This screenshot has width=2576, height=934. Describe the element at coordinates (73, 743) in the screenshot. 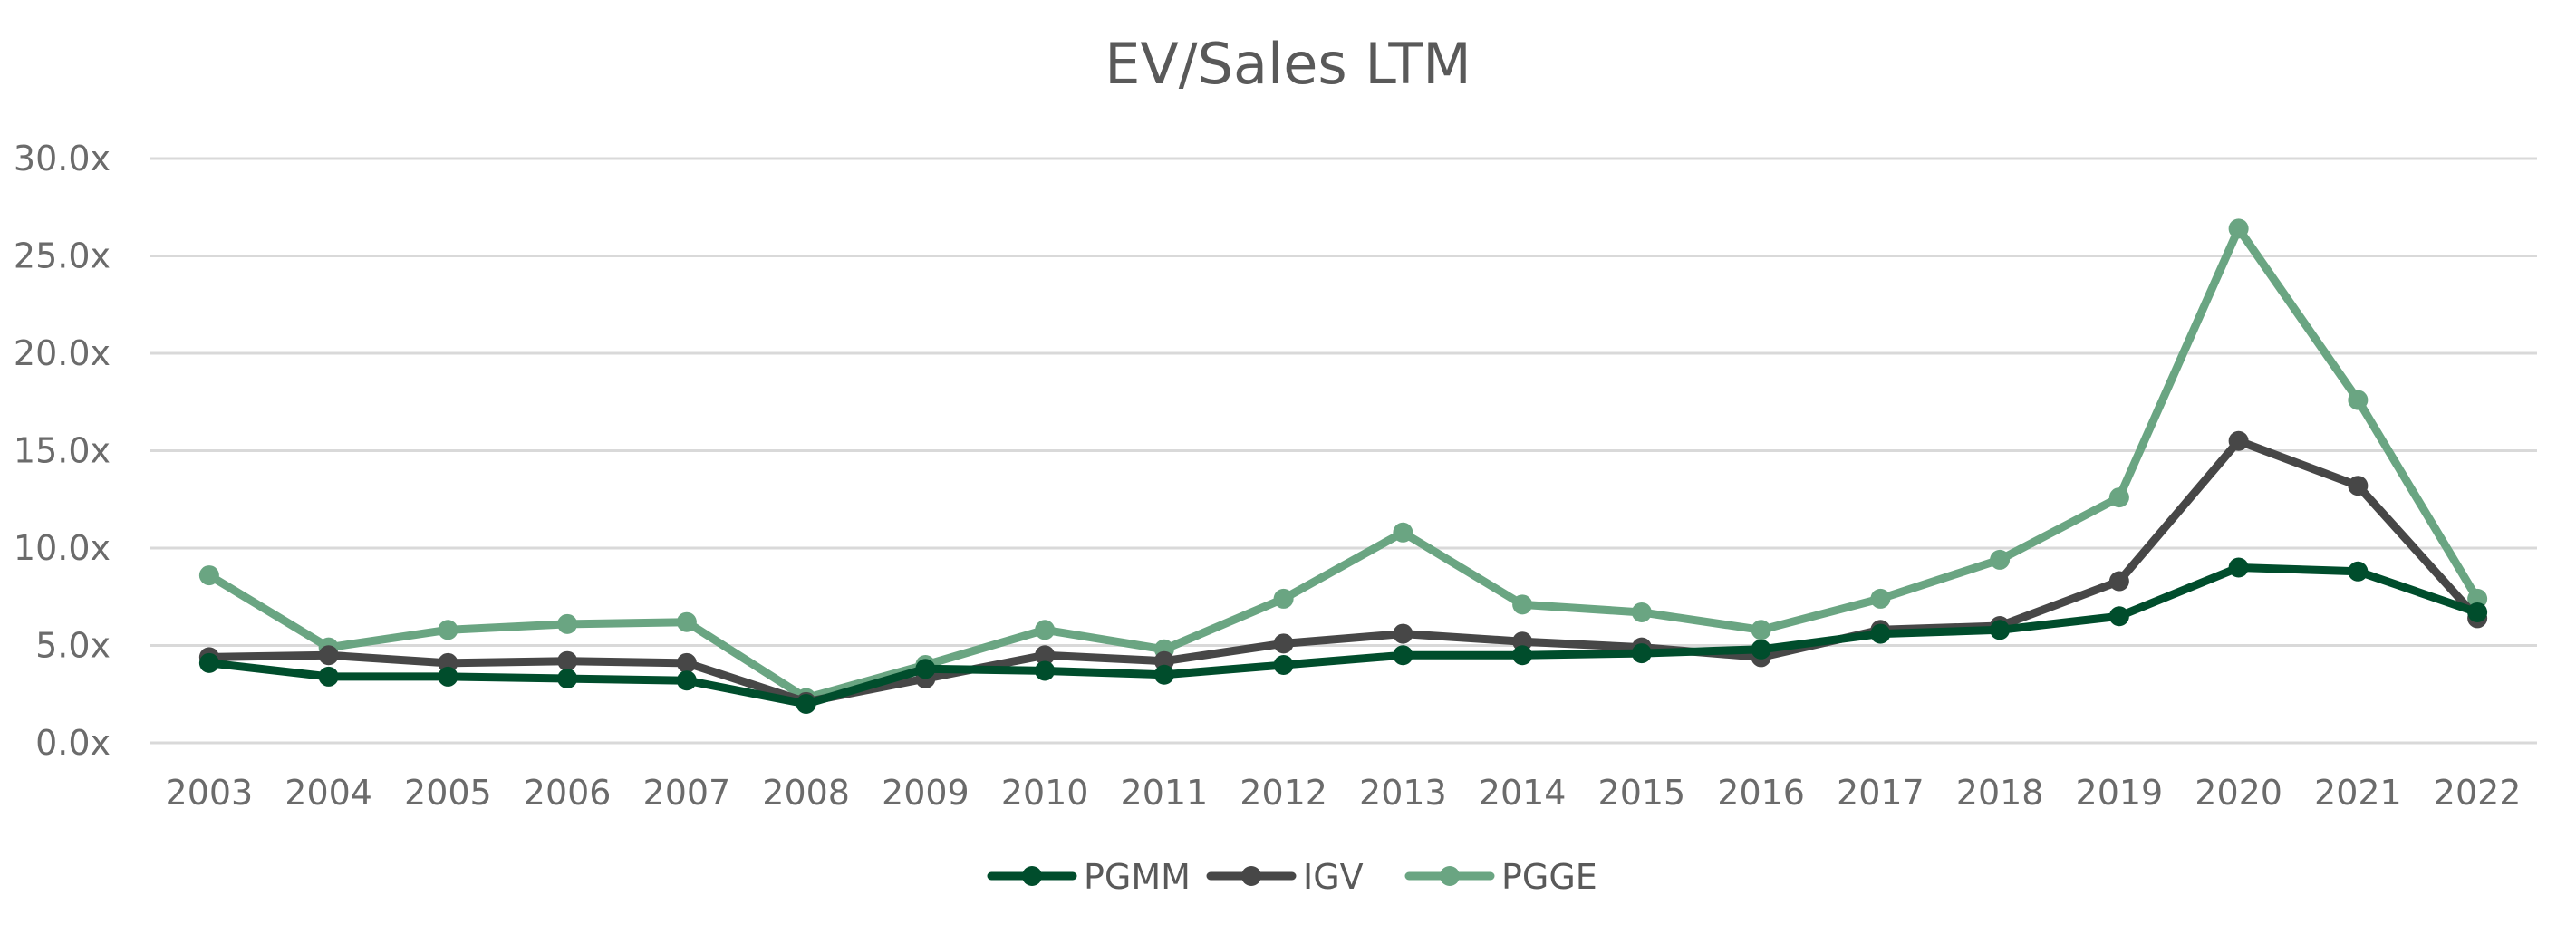

I see `y-tick-label: 0.0x` at that location.